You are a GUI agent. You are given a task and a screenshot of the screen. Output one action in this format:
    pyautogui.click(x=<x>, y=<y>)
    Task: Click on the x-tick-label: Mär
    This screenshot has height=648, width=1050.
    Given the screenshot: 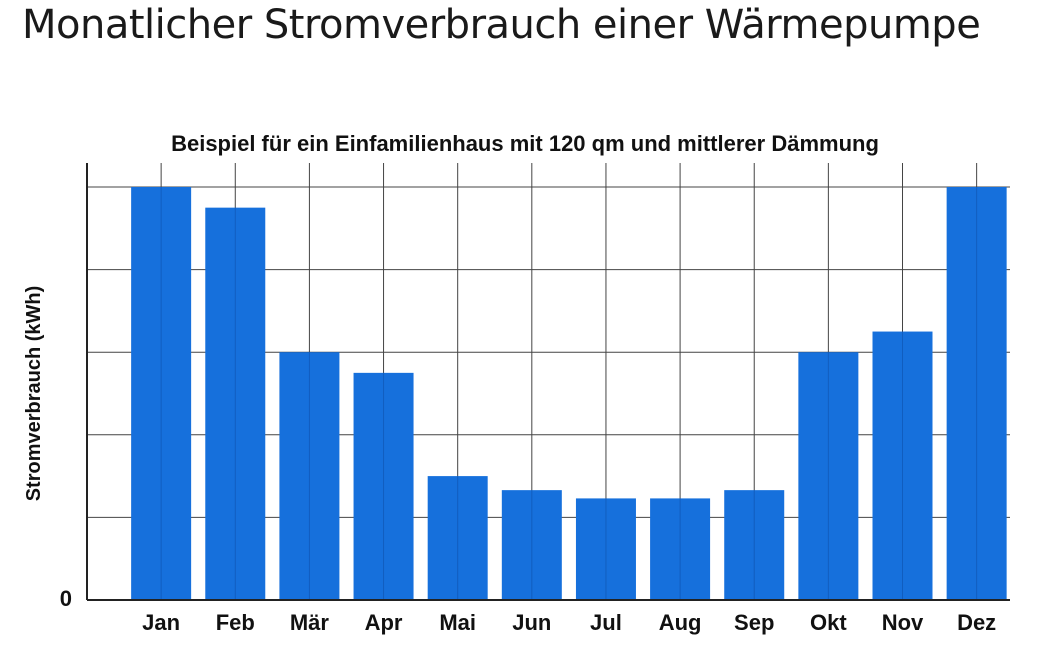 What is the action you would take?
    pyautogui.click(x=310, y=622)
    